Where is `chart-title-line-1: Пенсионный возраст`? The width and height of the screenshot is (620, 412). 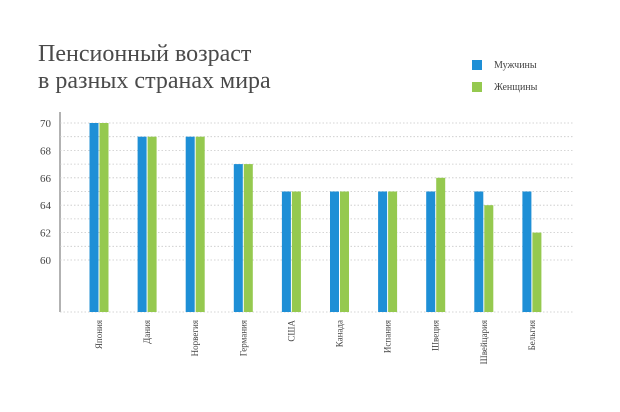
chart-title-line-1: Пенсионный возраст is located at coordinates (145, 54).